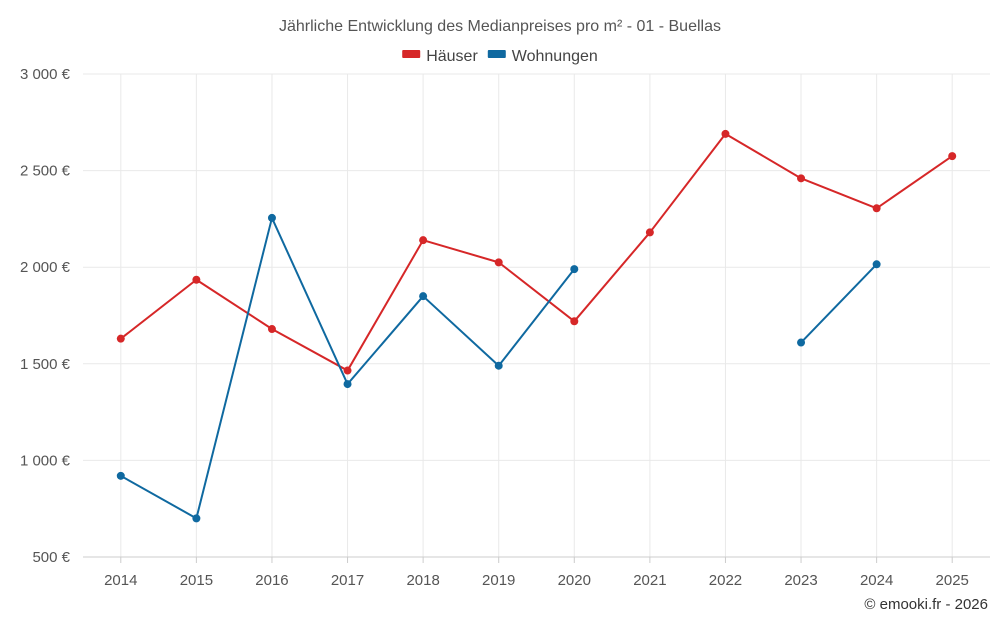 The image size is (1000, 625). I want to click on x-tick-label: 2024, so click(876, 580).